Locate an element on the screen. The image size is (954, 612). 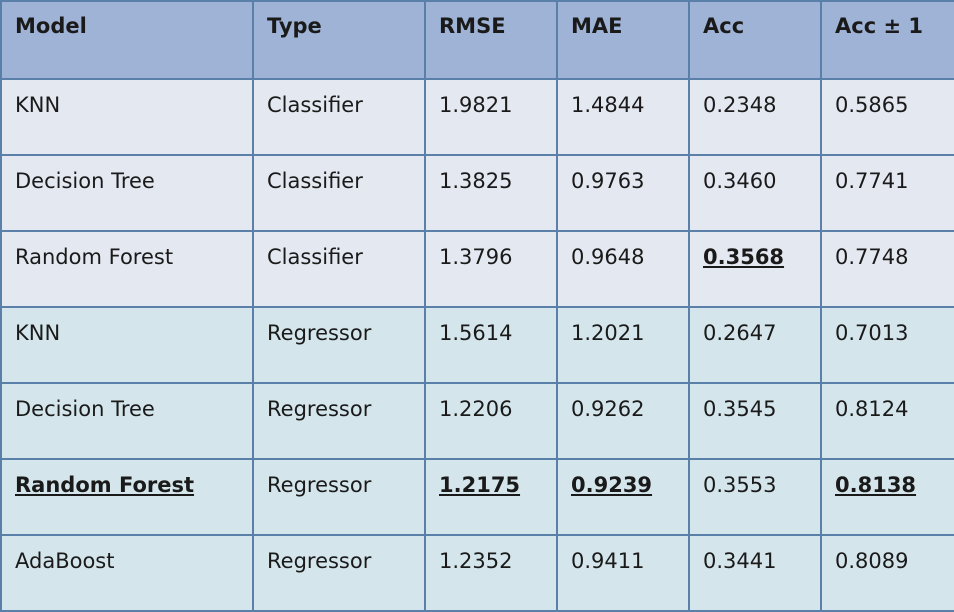
acc-pm1-cell: 0.7741 is located at coordinates (887, 193).